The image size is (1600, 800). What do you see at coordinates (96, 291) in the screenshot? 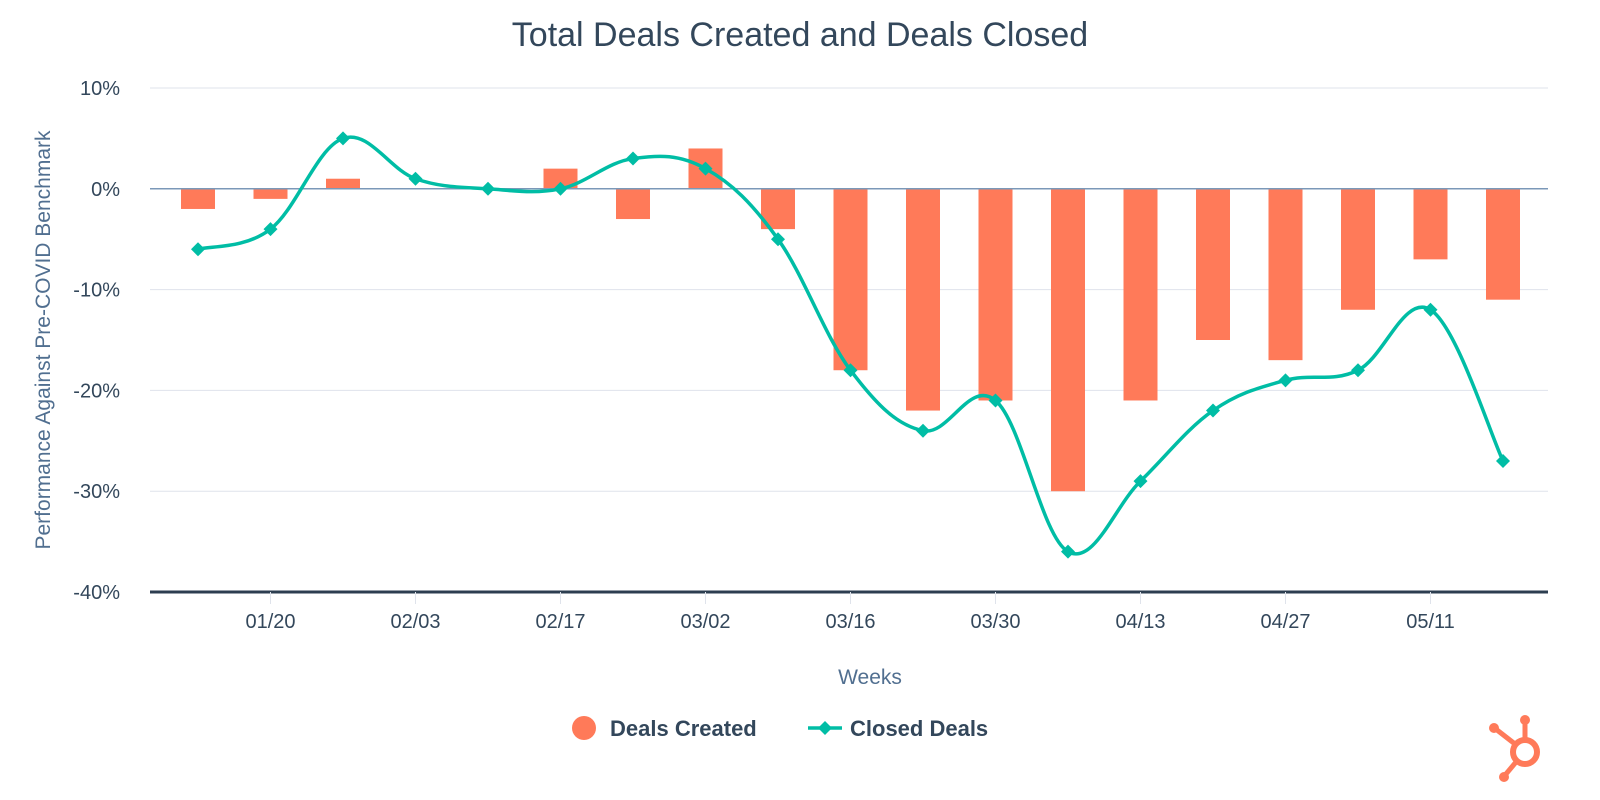
I see `y-tick-label: -10%` at bounding box center [96, 291].